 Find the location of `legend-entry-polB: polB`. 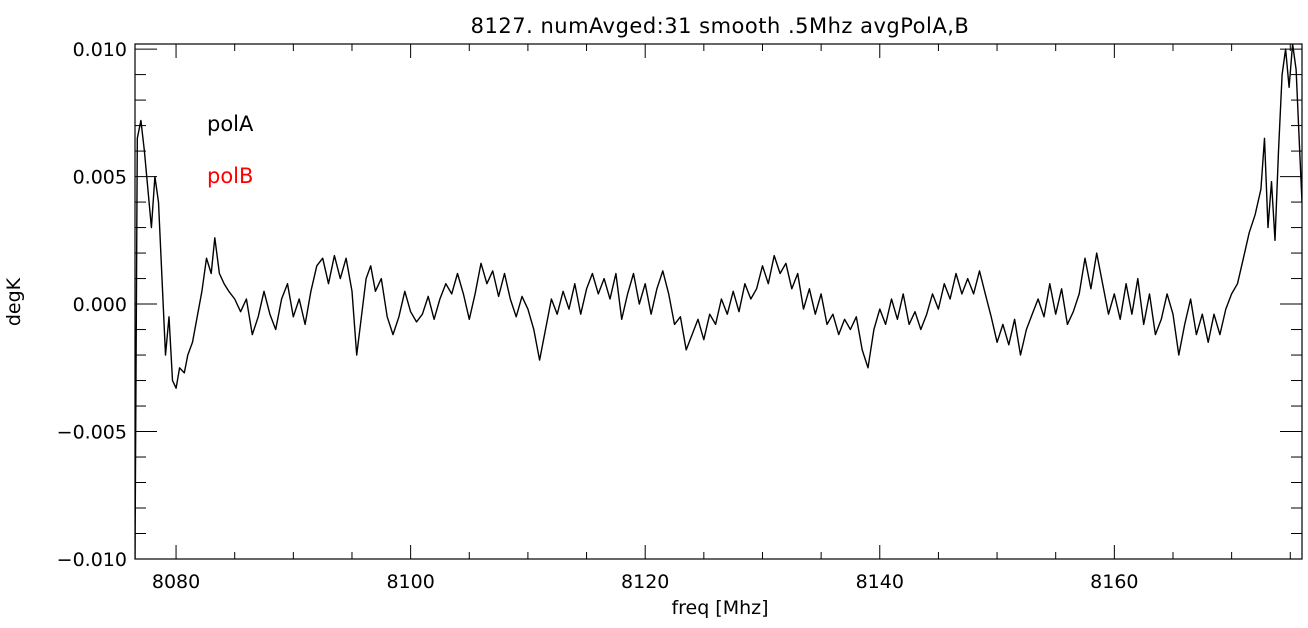

legend-entry-polB: polB is located at coordinates (230, 176).